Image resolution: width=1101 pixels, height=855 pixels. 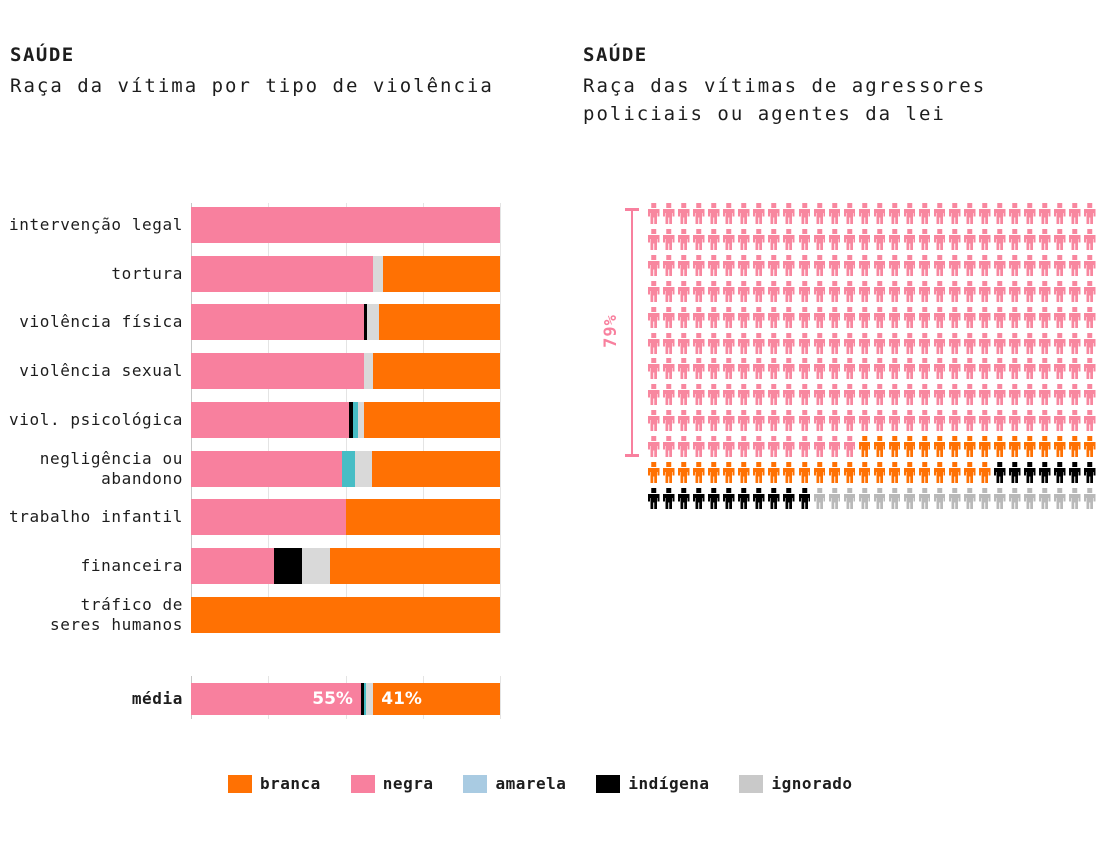 What do you see at coordinates (96, 224) in the screenshot?
I see `bar-category-label: intervenção legal` at bounding box center [96, 224].